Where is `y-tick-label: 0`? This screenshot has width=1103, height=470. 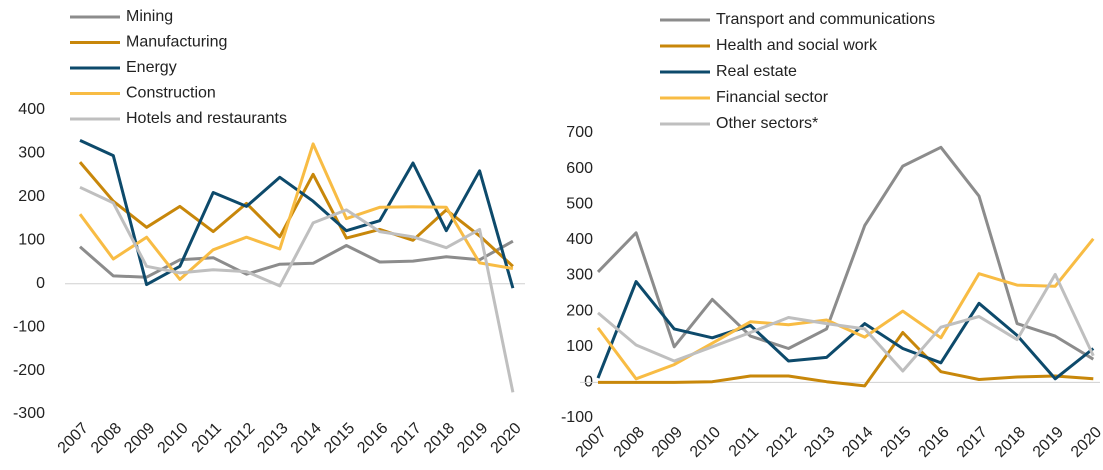 y-tick-label: 0 is located at coordinates (40, 283).